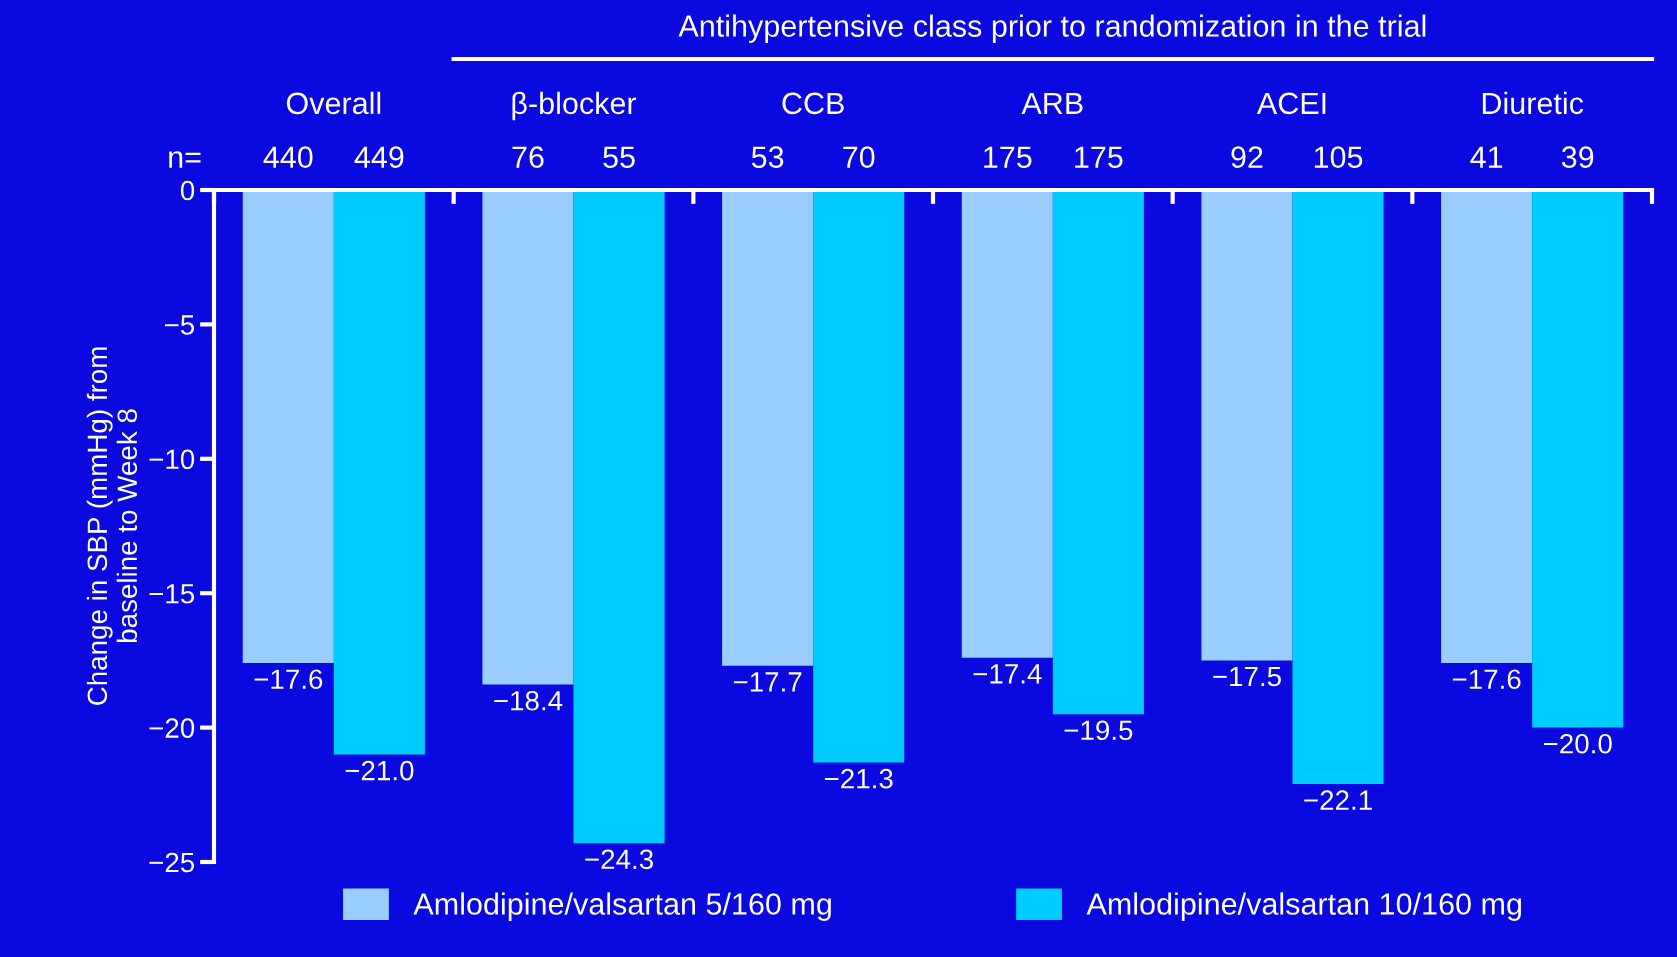  What do you see at coordinates (179, 325) in the screenshot?
I see `y-tick-label: −5` at bounding box center [179, 325].